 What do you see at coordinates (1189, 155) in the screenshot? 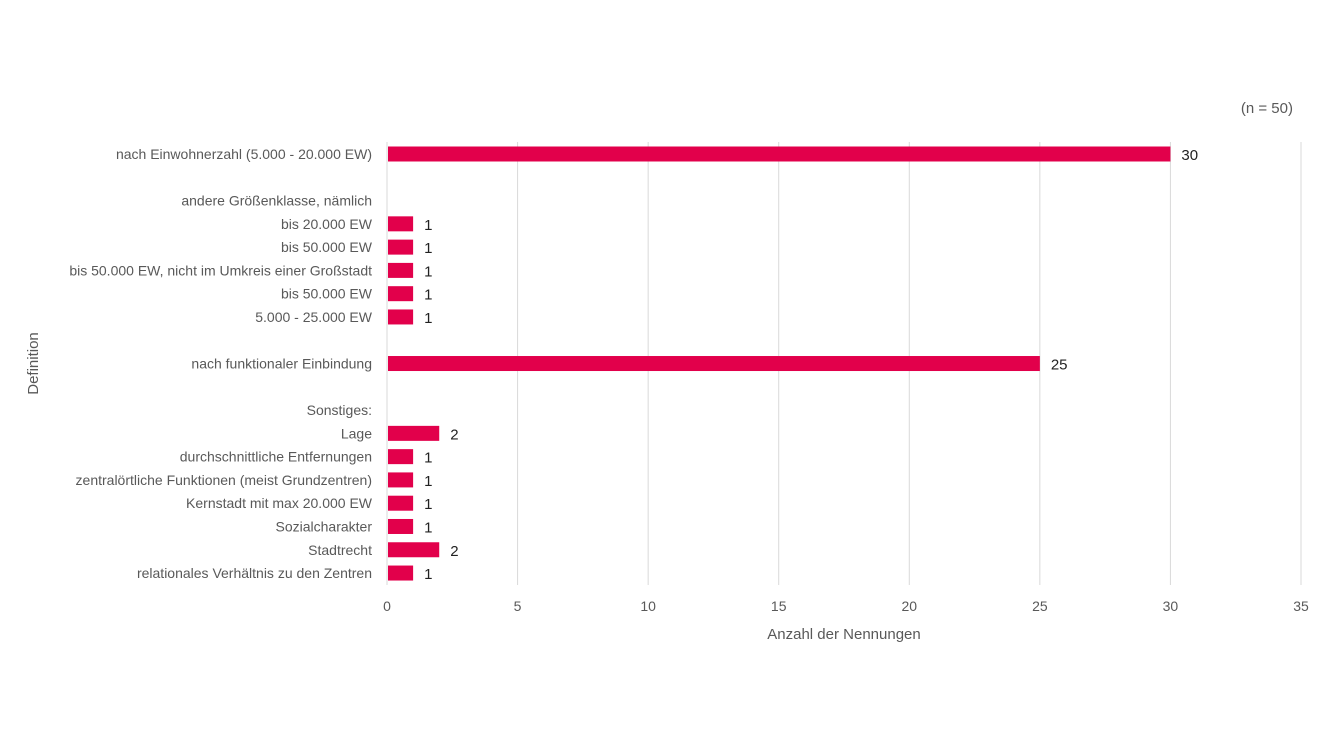
I see `data-label: 30` at bounding box center [1189, 155].